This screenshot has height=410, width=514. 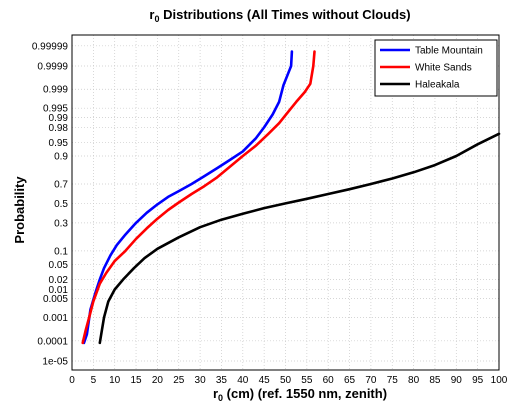 What do you see at coordinates (265, 380) in the screenshot?
I see `x-tick-label: 45` at bounding box center [265, 380].